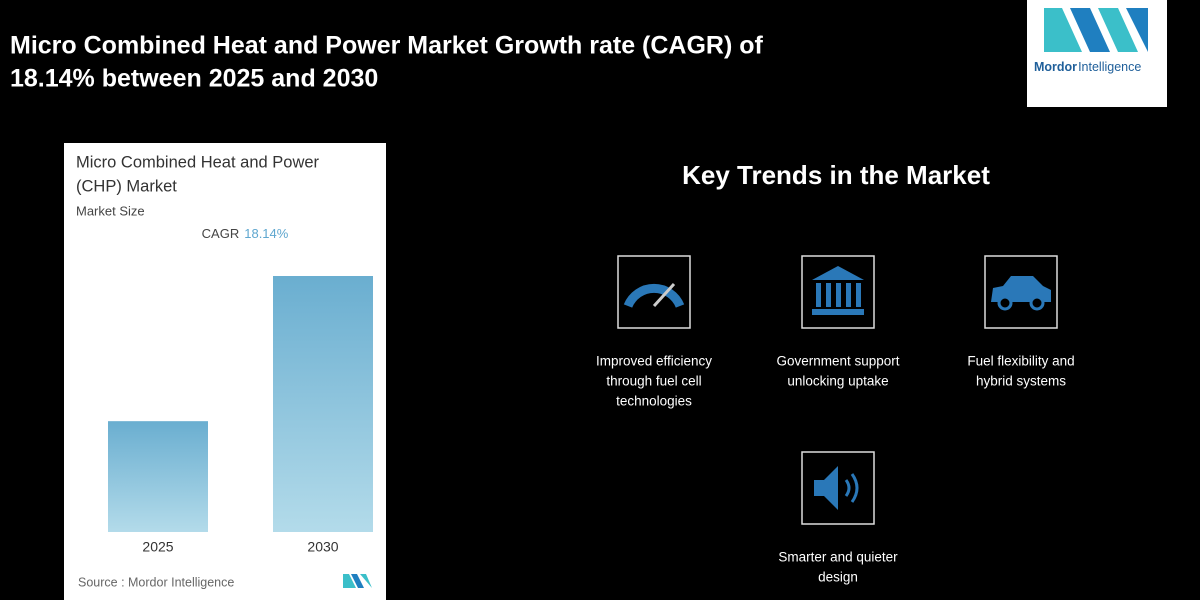  What do you see at coordinates (126, 186) in the screenshot?
I see `chart-title: (CHP) Market` at bounding box center [126, 186].